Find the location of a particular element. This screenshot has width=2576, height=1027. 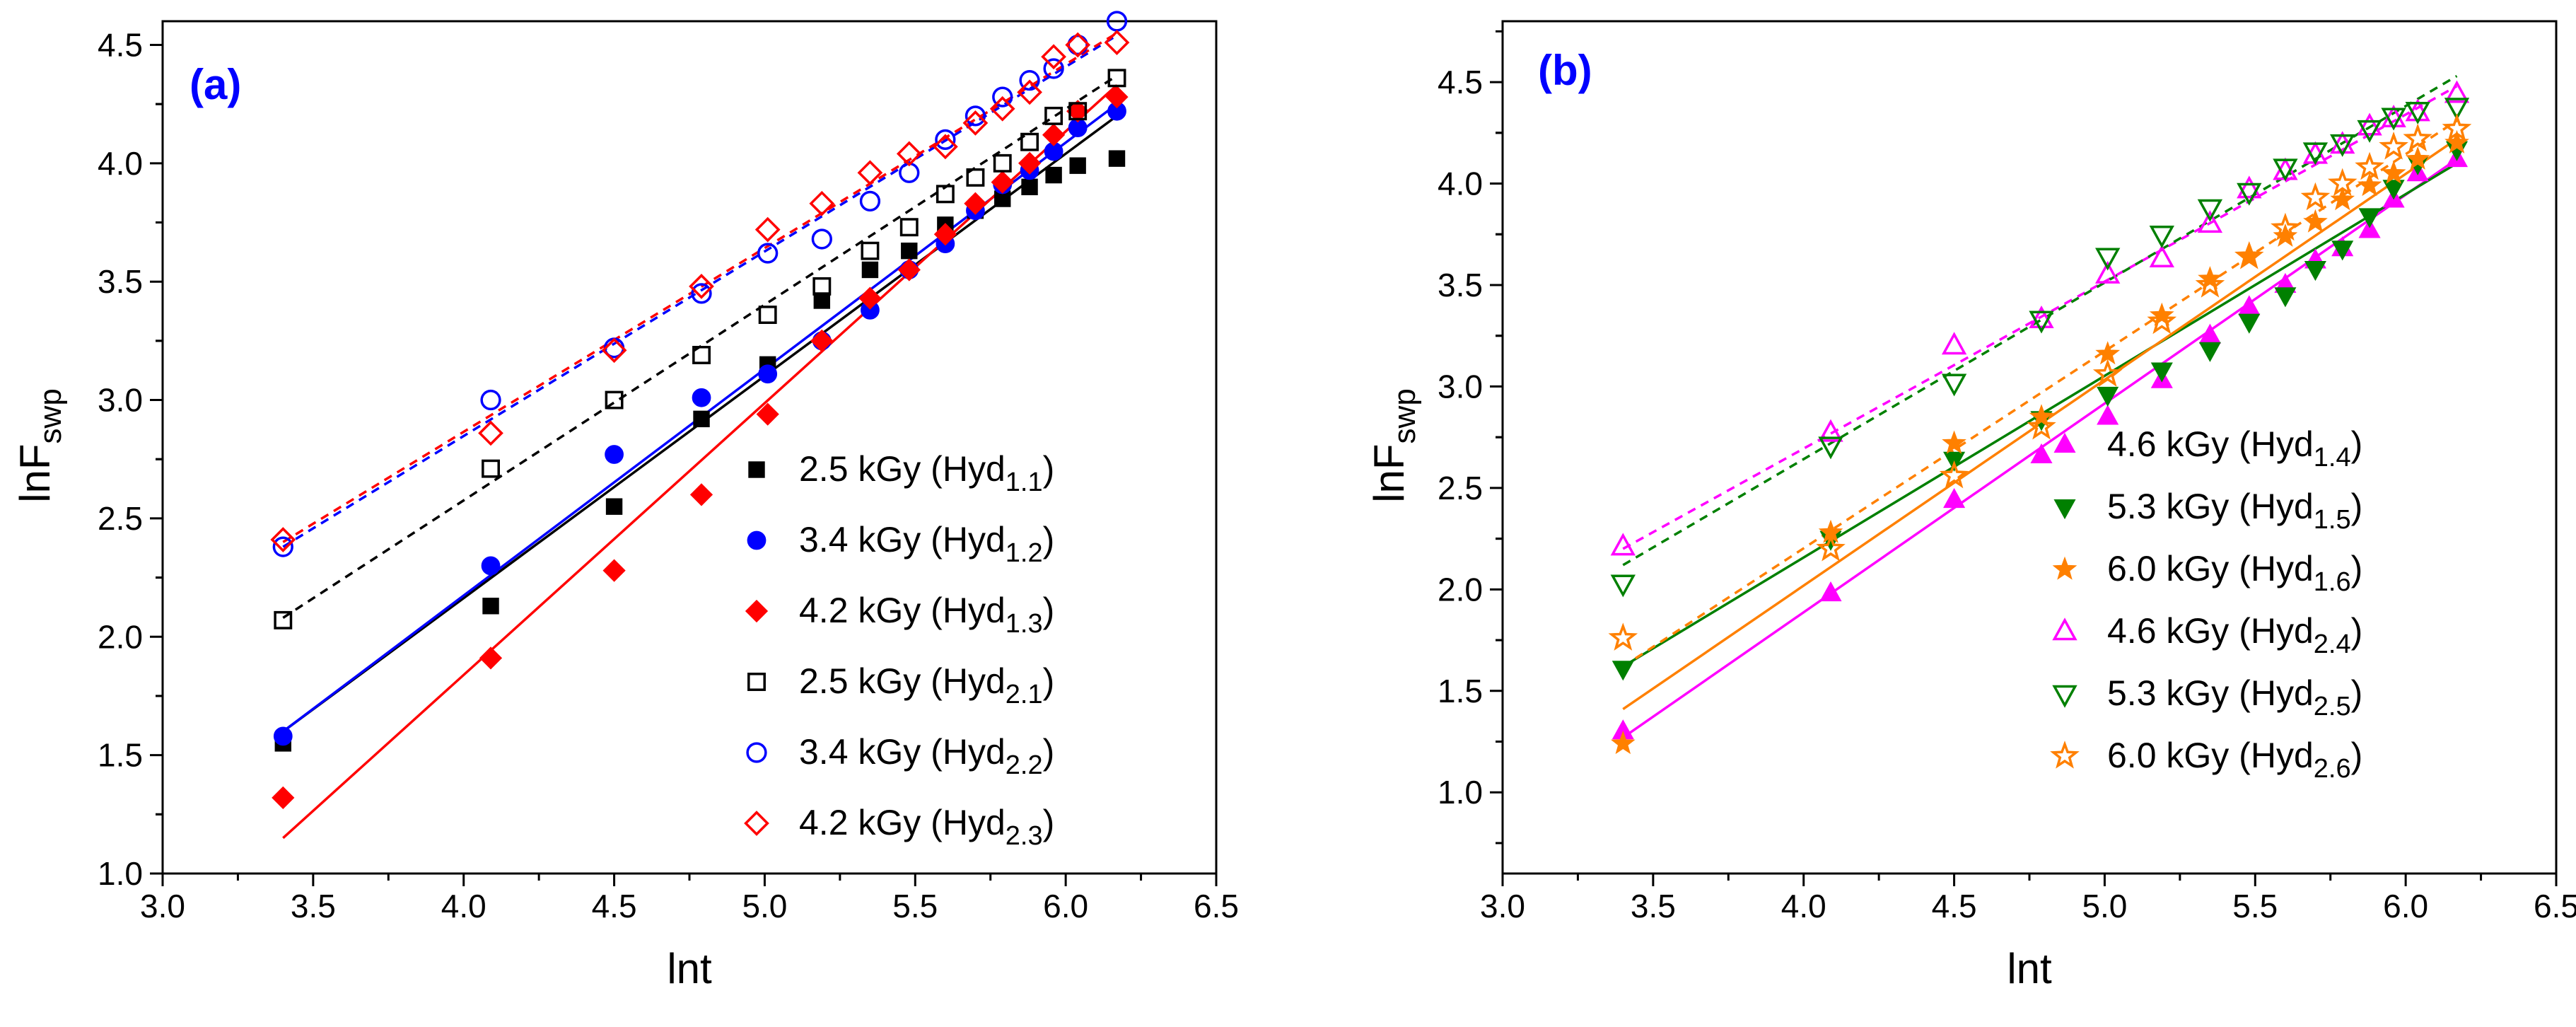

y-tick-label: 3.5 is located at coordinates (1460, 285).